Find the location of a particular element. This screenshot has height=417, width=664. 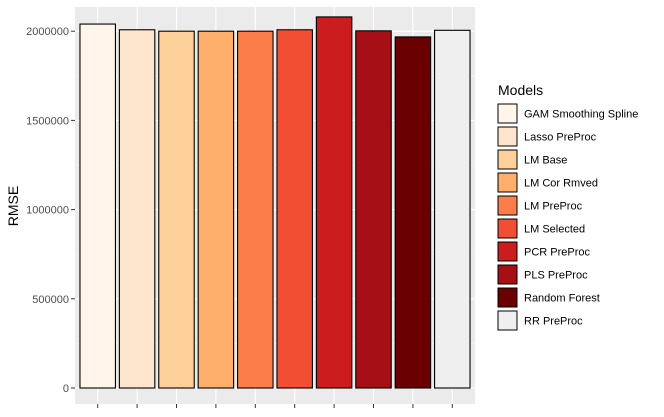

legend-item: LM Base is located at coordinates (532, 159).